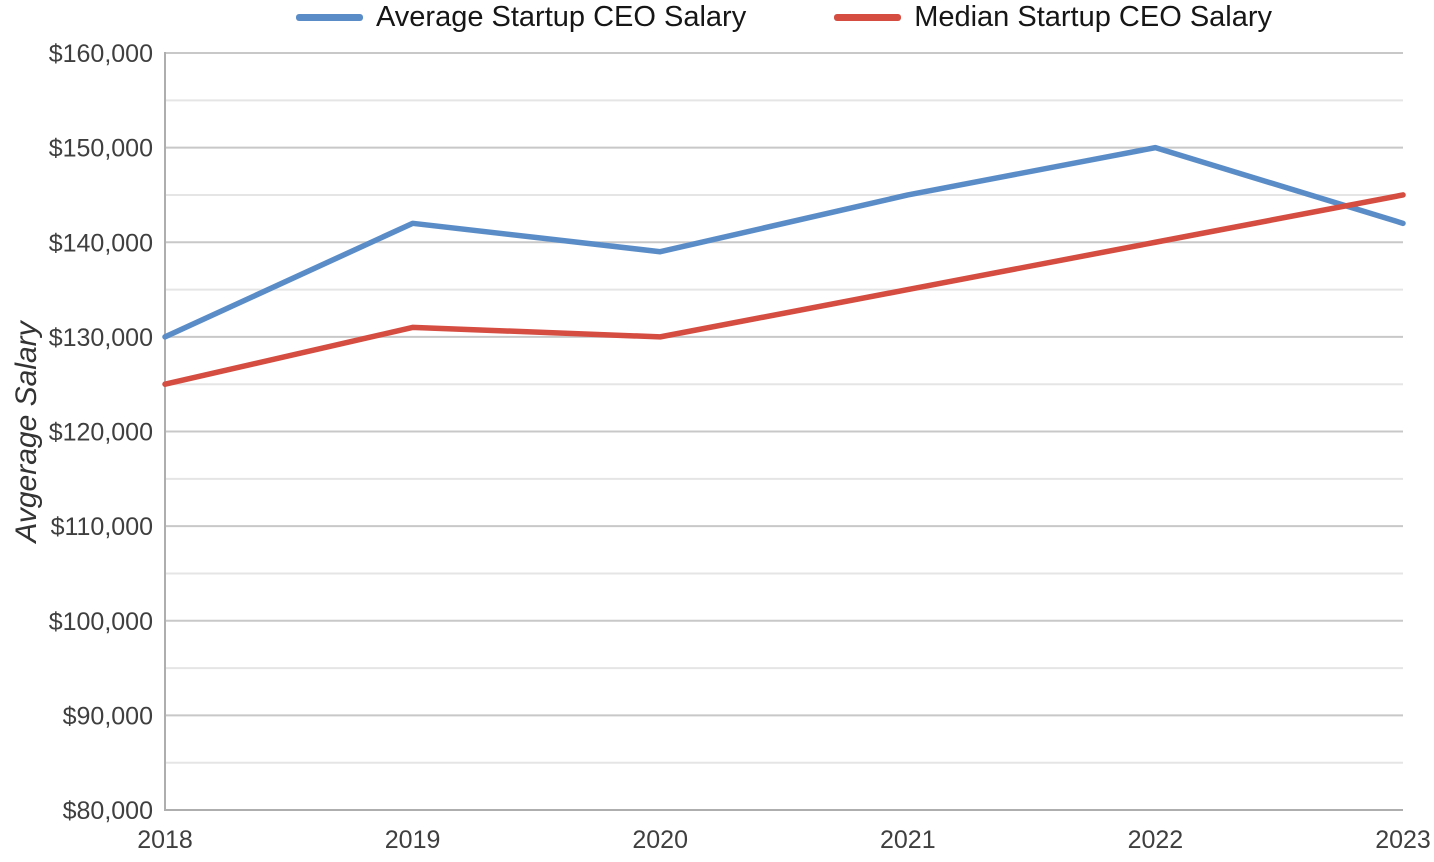 The image size is (1434, 862). Describe the element at coordinates (108, 811) in the screenshot. I see `y-tick-label: $80,000` at that location.